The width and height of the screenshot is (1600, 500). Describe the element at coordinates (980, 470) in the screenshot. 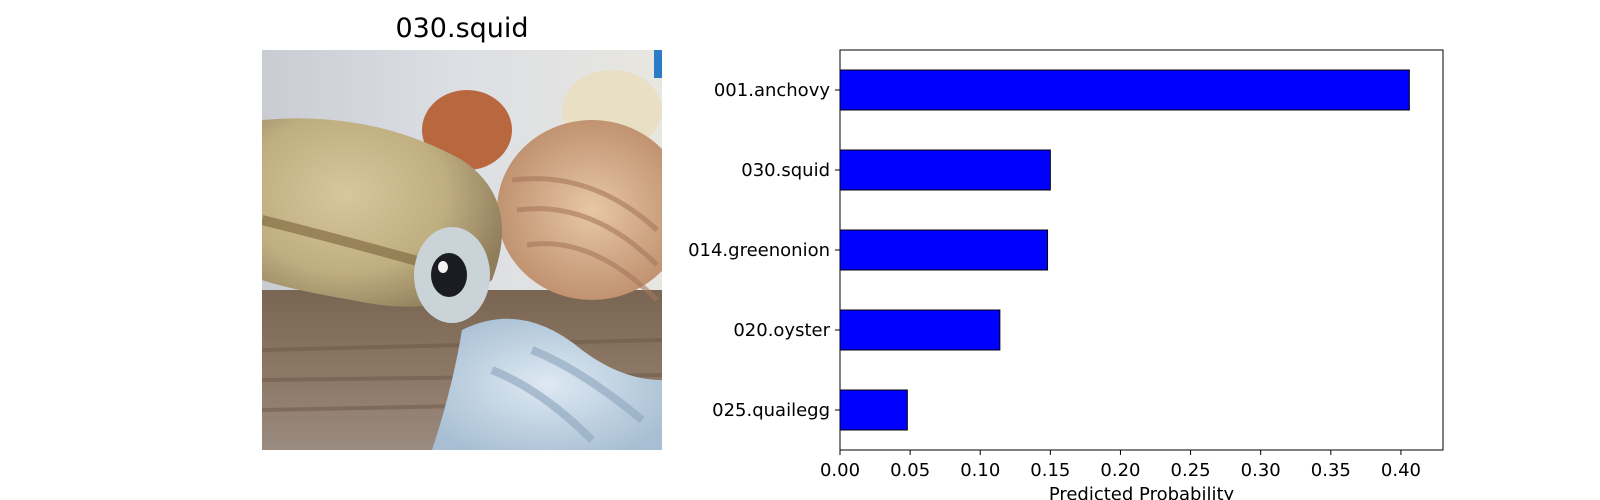

I see `x-tick-label: 0.10` at that location.